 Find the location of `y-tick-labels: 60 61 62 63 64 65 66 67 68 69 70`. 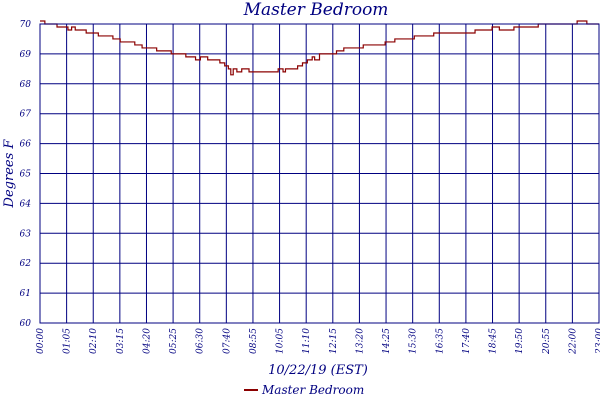

y-tick-labels: 60 61 62 63 64 65 66 67 68 69 70 is located at coordinates (26, 174).